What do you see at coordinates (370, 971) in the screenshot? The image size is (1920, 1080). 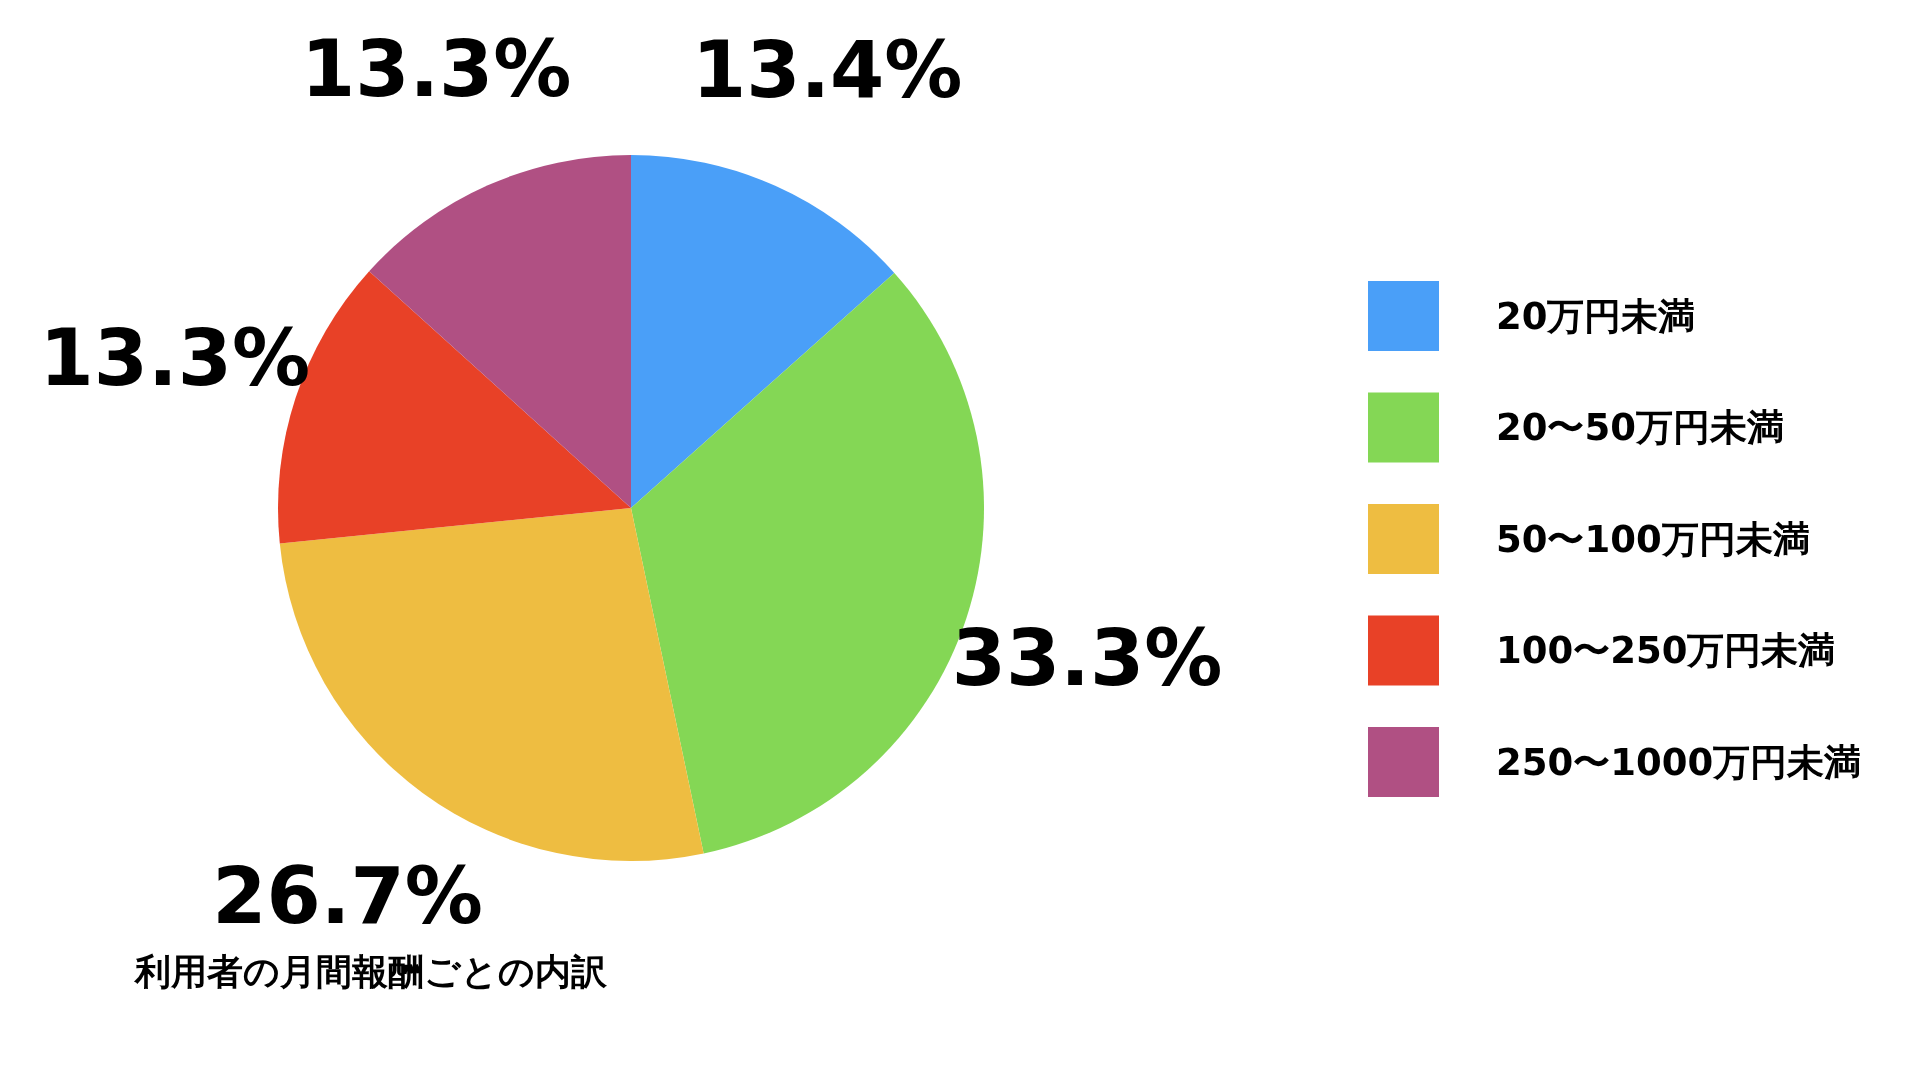 I see `text: 利用者の月間報酬ごとの内訳` at bounding box center [370, 971].